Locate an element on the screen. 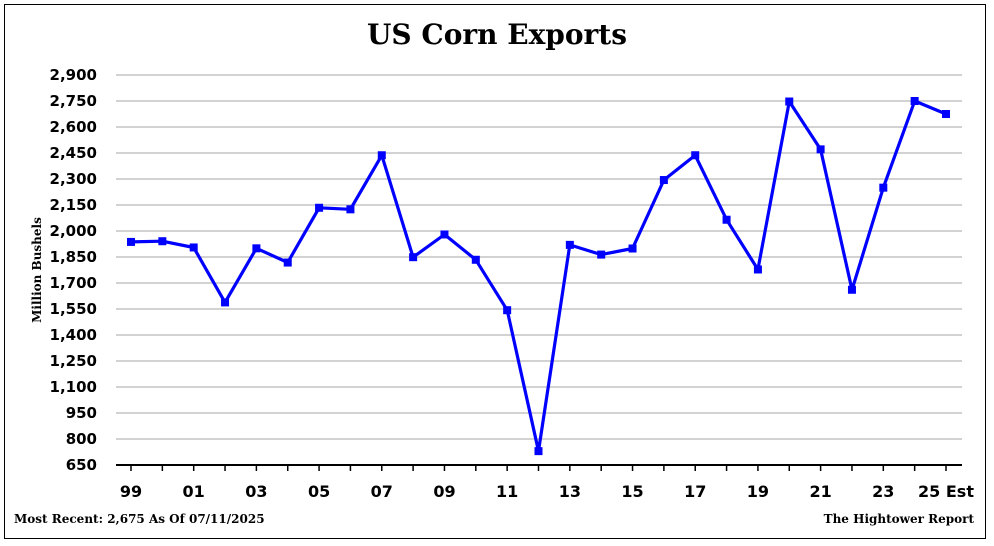 The image size is (994, 546). x-axis is located at coordinates (539, 467).